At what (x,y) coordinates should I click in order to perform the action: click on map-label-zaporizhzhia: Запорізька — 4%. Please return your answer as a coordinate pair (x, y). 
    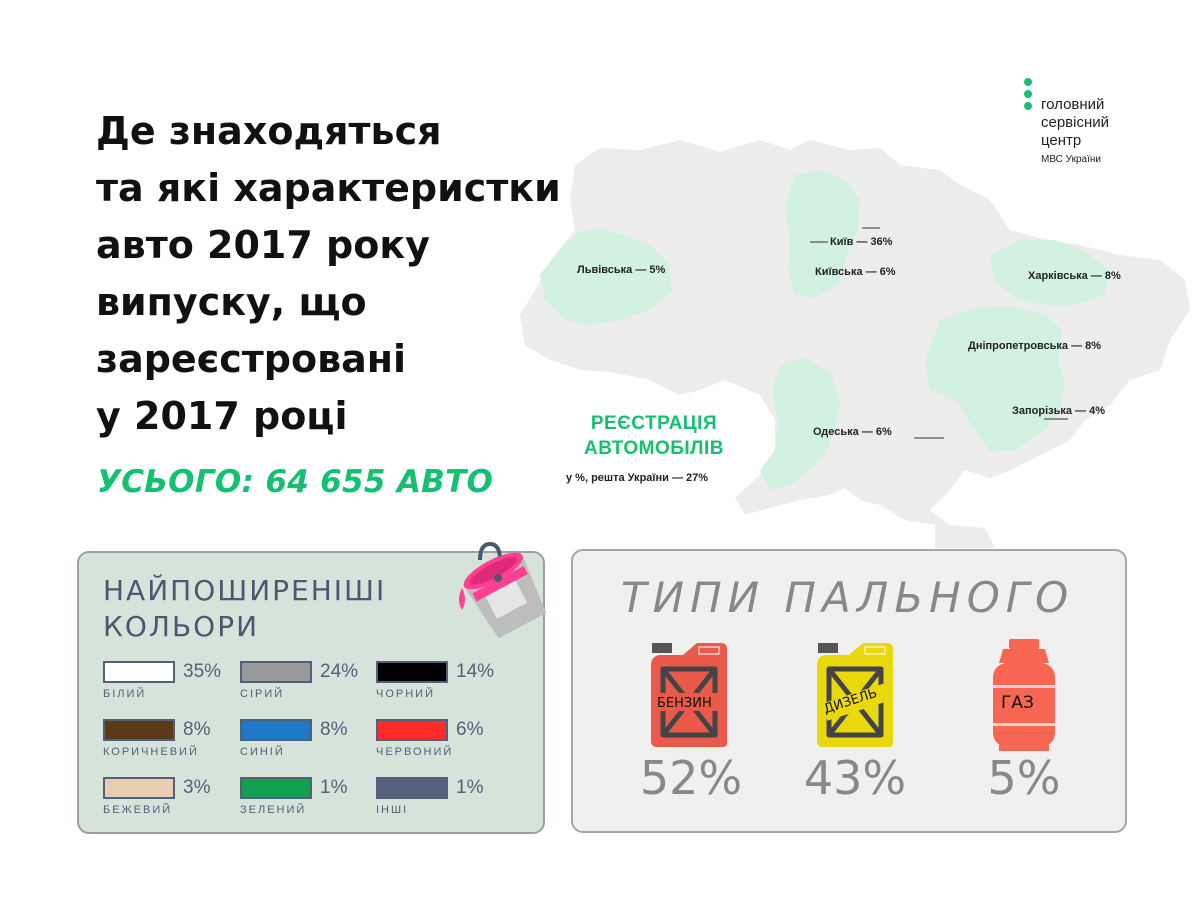
    Looking at the image, I should click on (1059, 411).